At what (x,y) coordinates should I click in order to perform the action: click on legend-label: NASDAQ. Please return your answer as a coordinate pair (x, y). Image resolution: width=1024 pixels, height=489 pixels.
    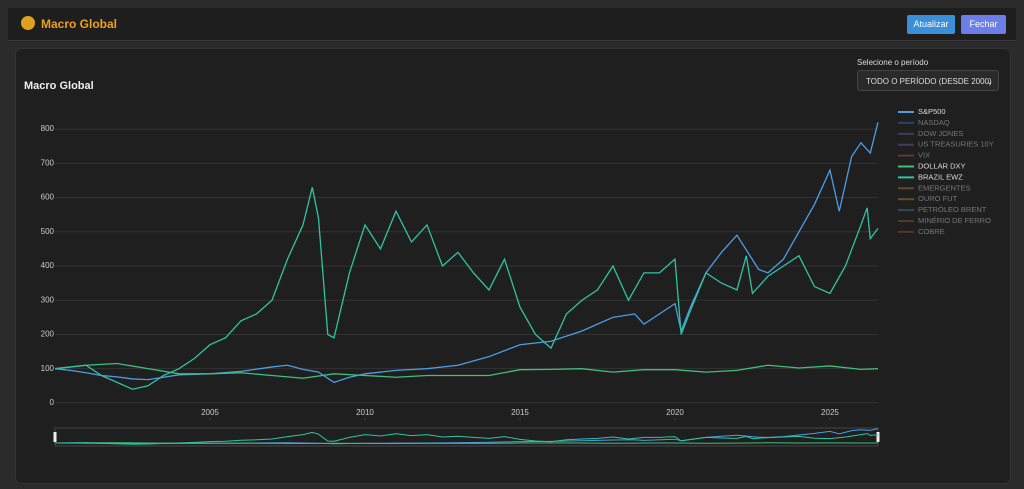
    Looking at the image, I should click on (934, 122).